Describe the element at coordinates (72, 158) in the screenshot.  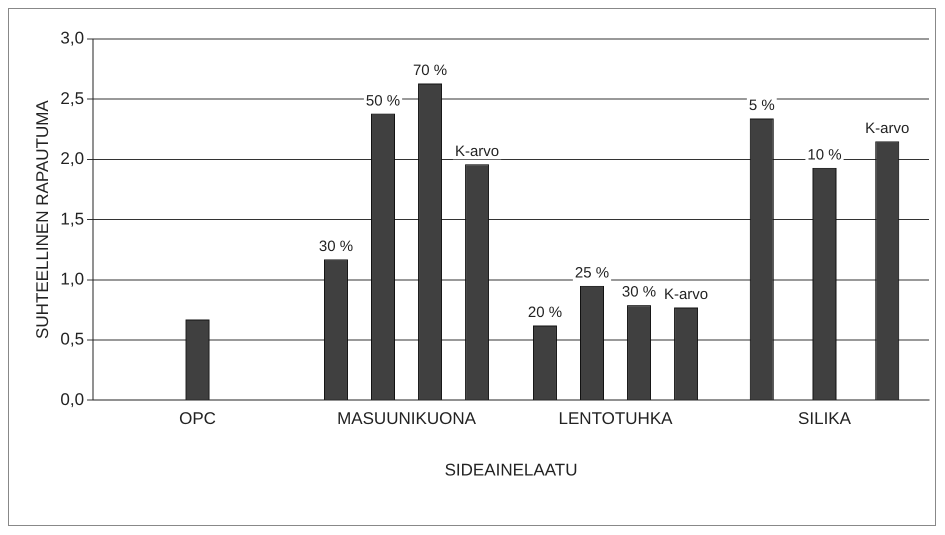
I see `y-tick-label: 2,0` at that location.